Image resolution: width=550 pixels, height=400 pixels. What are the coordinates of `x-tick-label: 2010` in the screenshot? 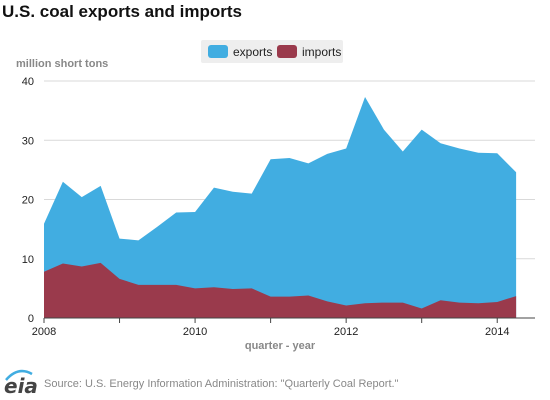 It's located at (195, 332).